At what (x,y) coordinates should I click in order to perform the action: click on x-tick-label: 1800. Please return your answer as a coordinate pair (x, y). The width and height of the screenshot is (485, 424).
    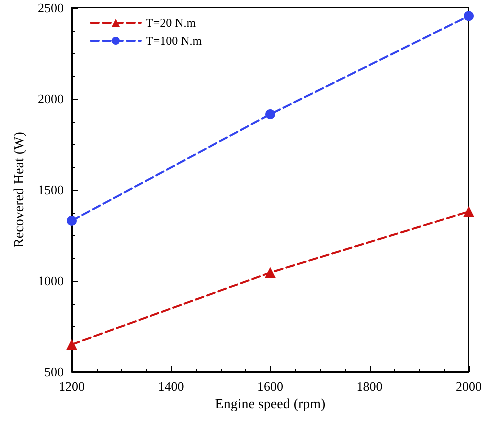
    Looking at the image, I should click on (369, 386).